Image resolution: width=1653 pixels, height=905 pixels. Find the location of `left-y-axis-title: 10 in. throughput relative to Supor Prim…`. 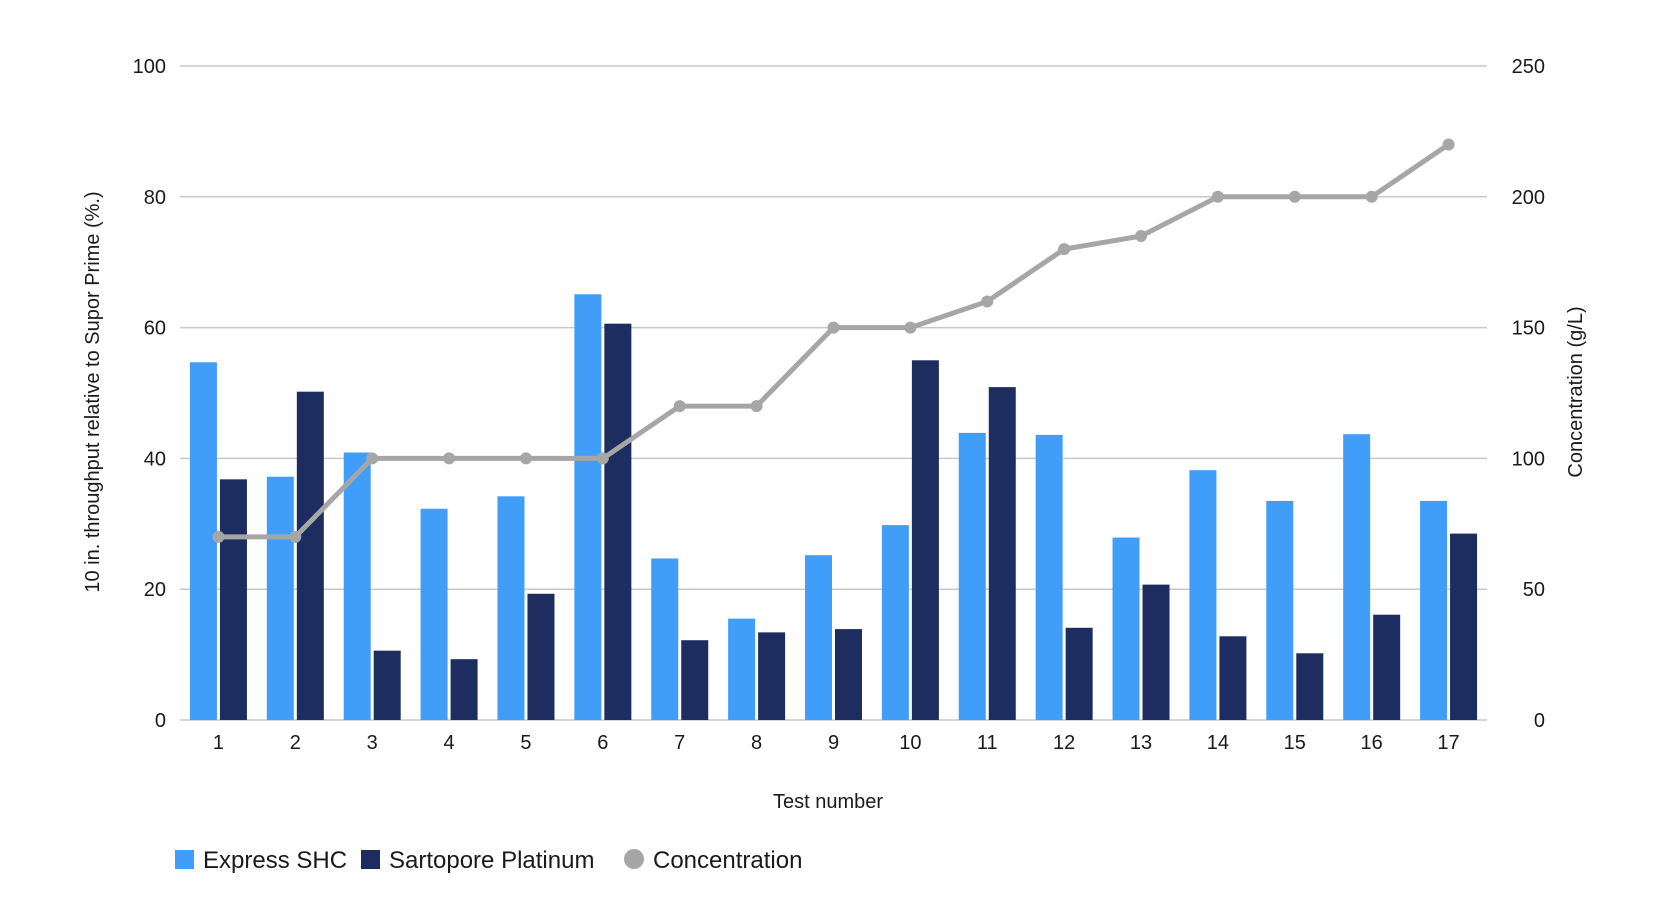

left-y-axis-title: 10 in. throughput relative to Supor Prim… is located at coordinates (93, 391).